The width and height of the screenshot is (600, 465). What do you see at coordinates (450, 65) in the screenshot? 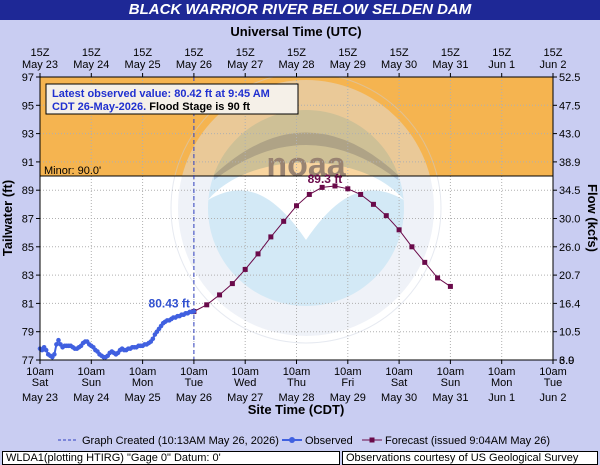
I see `top-tick-date: May 31` at bounding box center [450, 65].